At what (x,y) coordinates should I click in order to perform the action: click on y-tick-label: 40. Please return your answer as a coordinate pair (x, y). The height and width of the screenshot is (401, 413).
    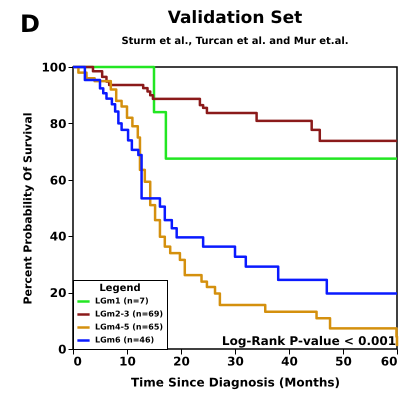
    Looking at the image, I should click on (58, 237).